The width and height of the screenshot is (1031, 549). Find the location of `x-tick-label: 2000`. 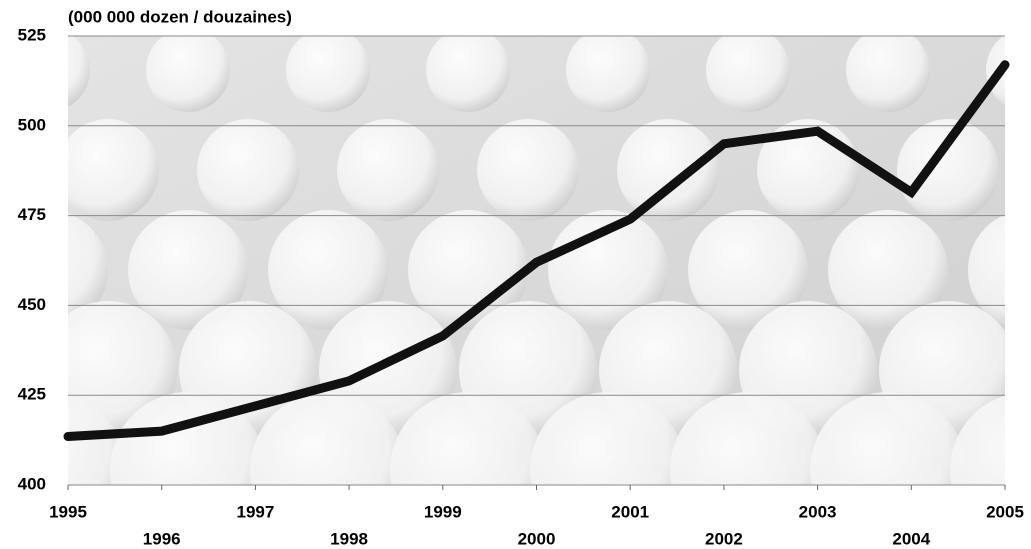

x-tick-label: 2000 is located at coordinates (537, 538).